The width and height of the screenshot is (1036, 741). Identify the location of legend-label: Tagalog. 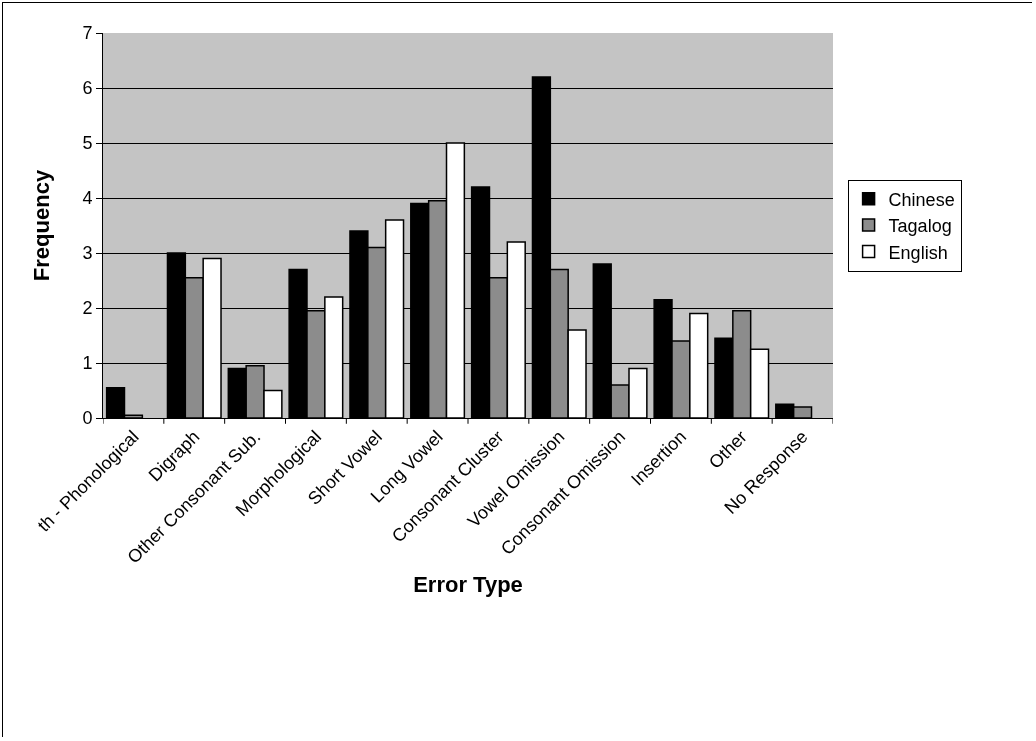
(920, 226).